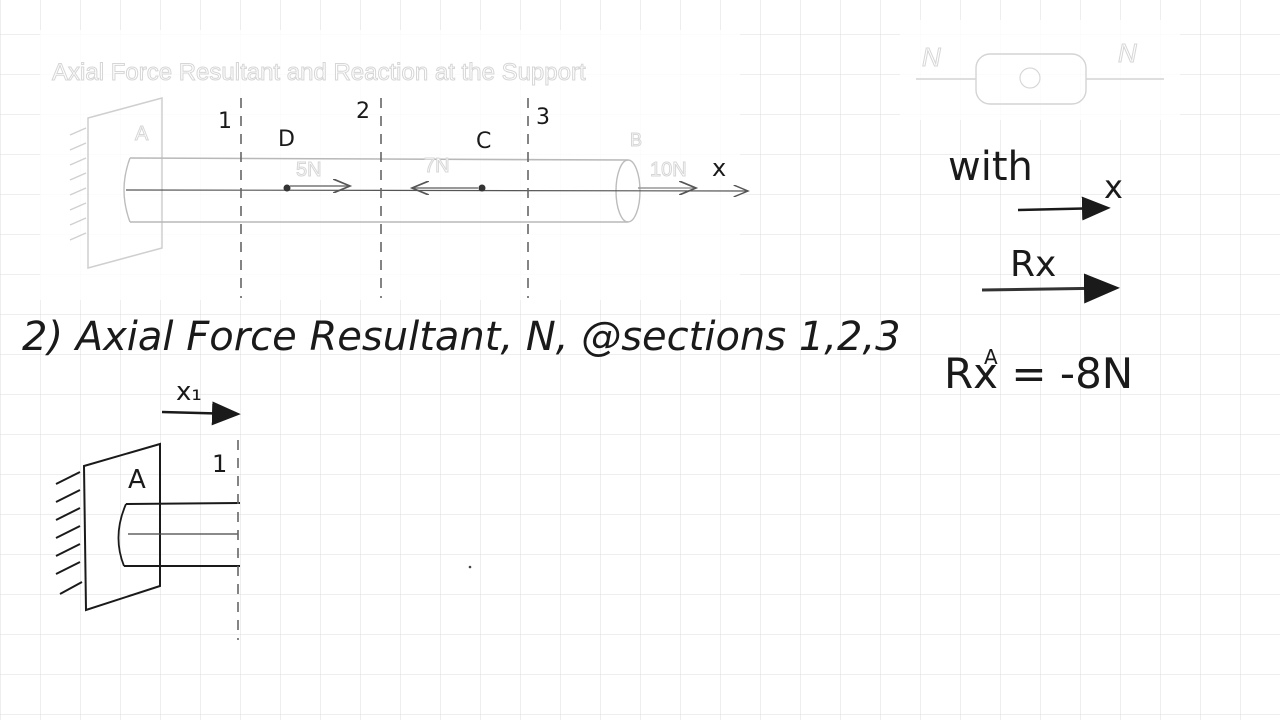  Describe the element at coordinates (1050, 288) in the screenshot. I see `rx-arrow` at that location.